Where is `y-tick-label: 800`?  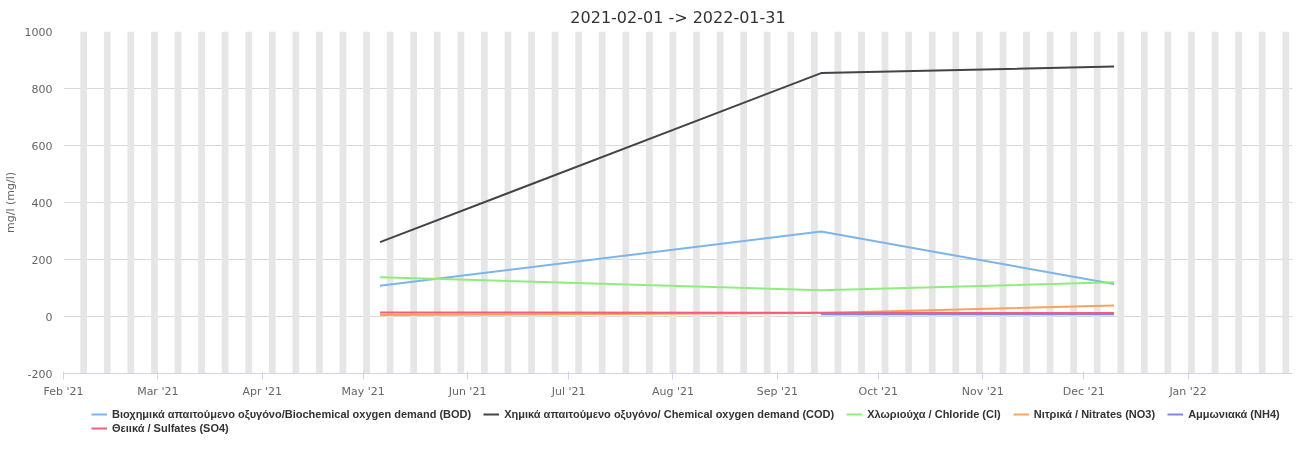 y-tick-label: 800 is located at coordinates (42, 89).